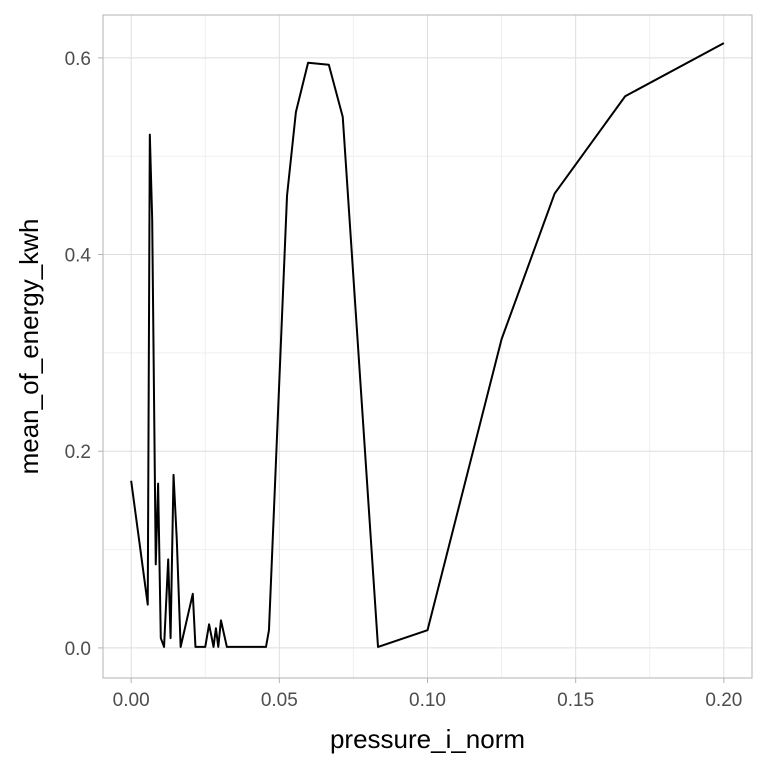 The width and height of the screenshot is (768, 773). What do you see at coordinates (131, 700) in the screenshot?
I see `x-tick-label: 0.00` at bounding box center [131, 700].